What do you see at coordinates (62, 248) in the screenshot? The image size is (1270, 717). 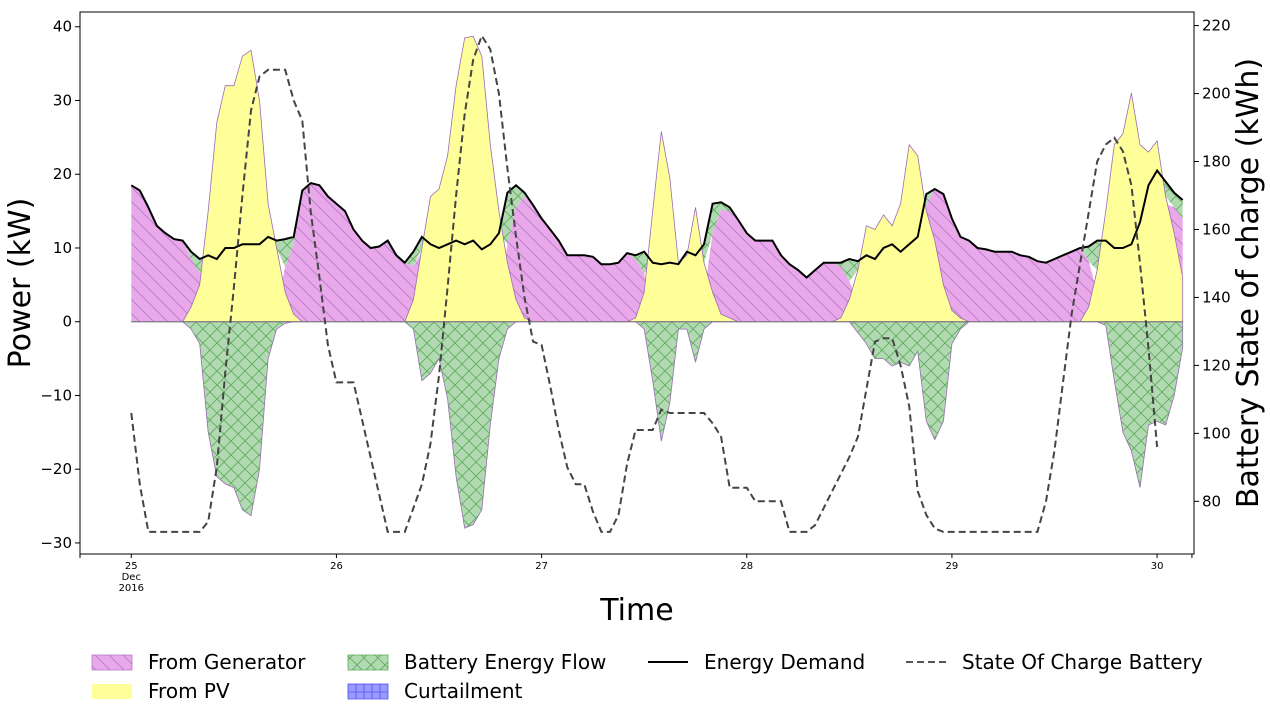 I see `y-tick-label: 10` at bounding box center [62, 248].